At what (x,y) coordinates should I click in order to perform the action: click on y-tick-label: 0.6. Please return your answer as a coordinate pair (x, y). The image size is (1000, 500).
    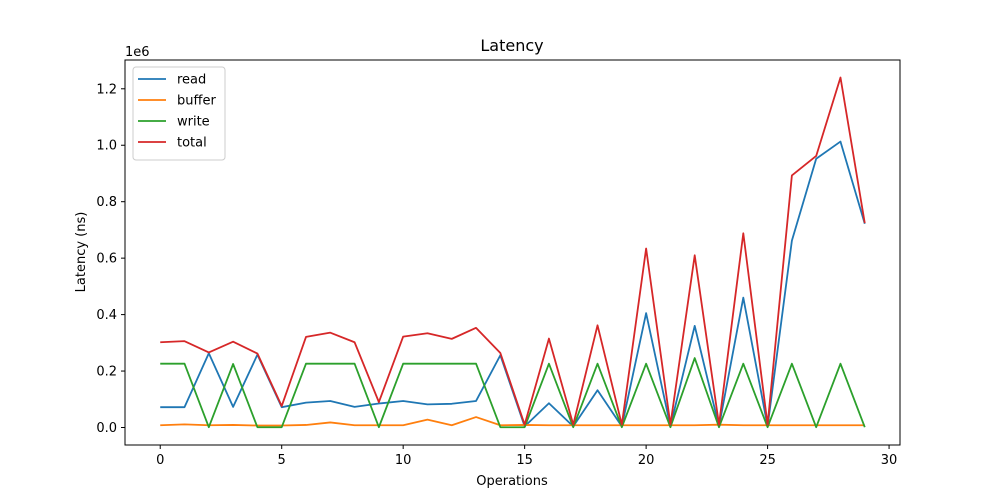
    Looking at the image, I should click on (106, 259).